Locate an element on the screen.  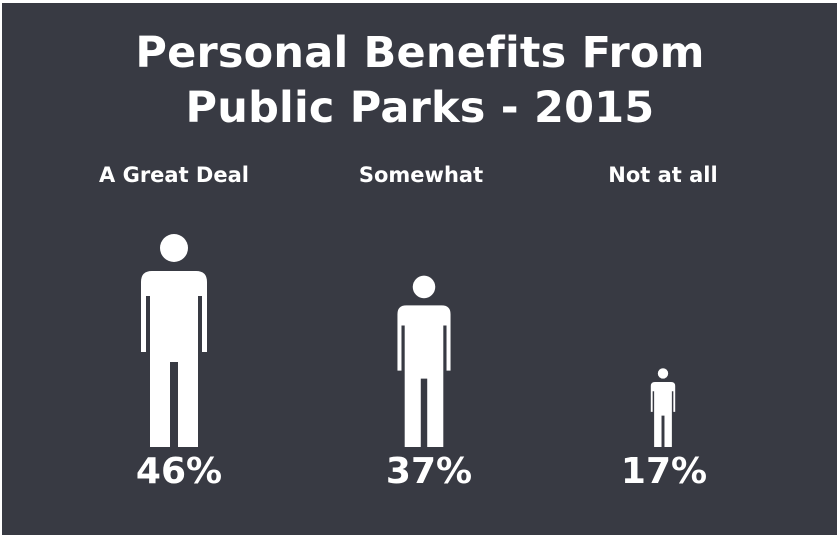
category-label-great-deal: A Great Deal is located at coordinates (174, 175).